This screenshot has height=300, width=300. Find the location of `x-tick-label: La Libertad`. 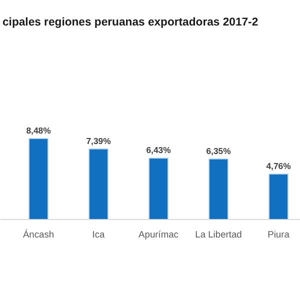

x-tick-label: La Libertad is located at coordinates (218, 235).